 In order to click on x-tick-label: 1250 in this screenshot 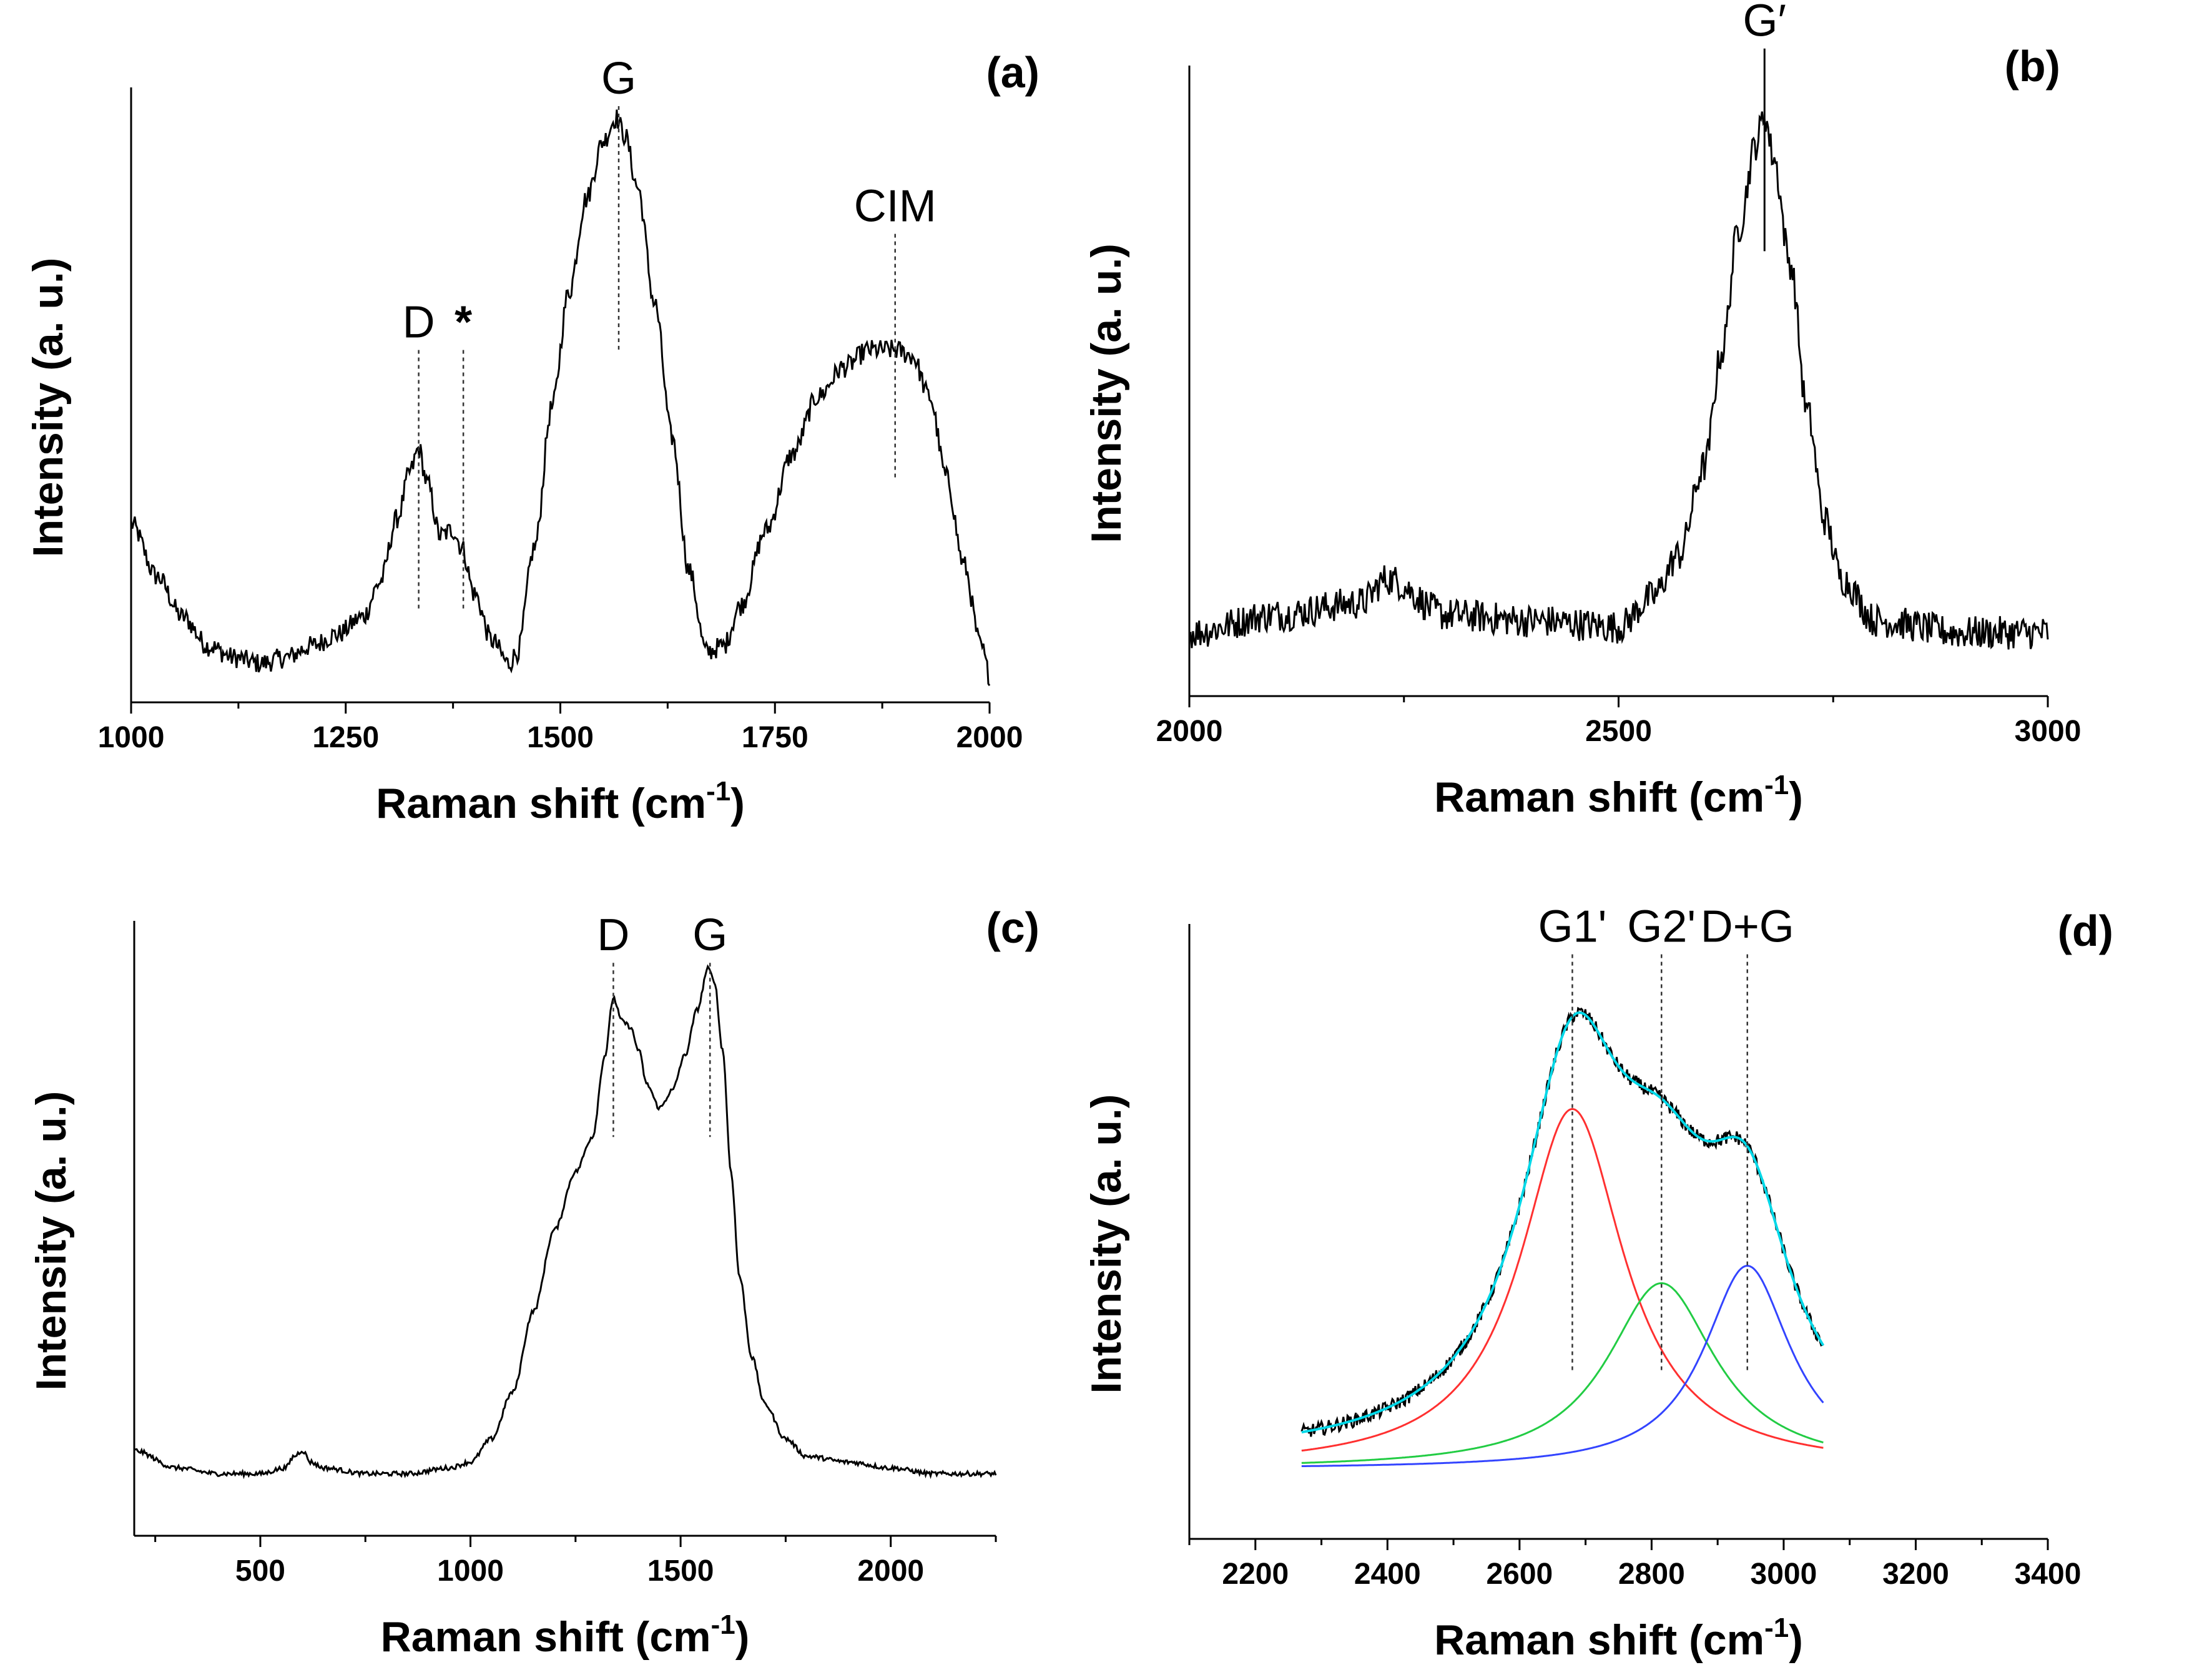, I will do `click(345, 738)`.